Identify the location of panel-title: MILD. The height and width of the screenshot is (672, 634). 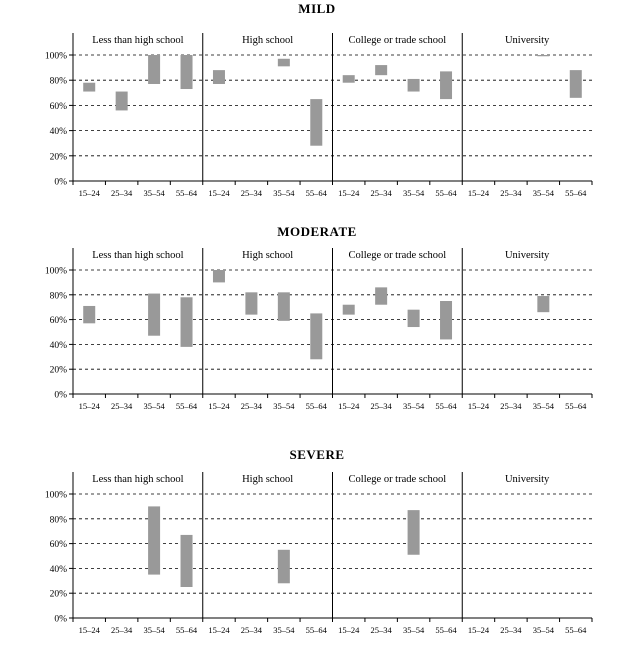
(316, 8).